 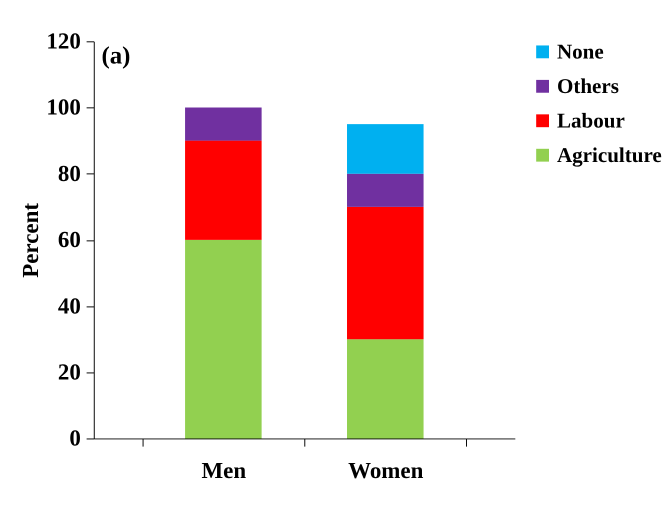 What do you see at coordinates (63, 41) in the screenshot?
I see `y-tick-label: 120` at bounding box center [63, 41].